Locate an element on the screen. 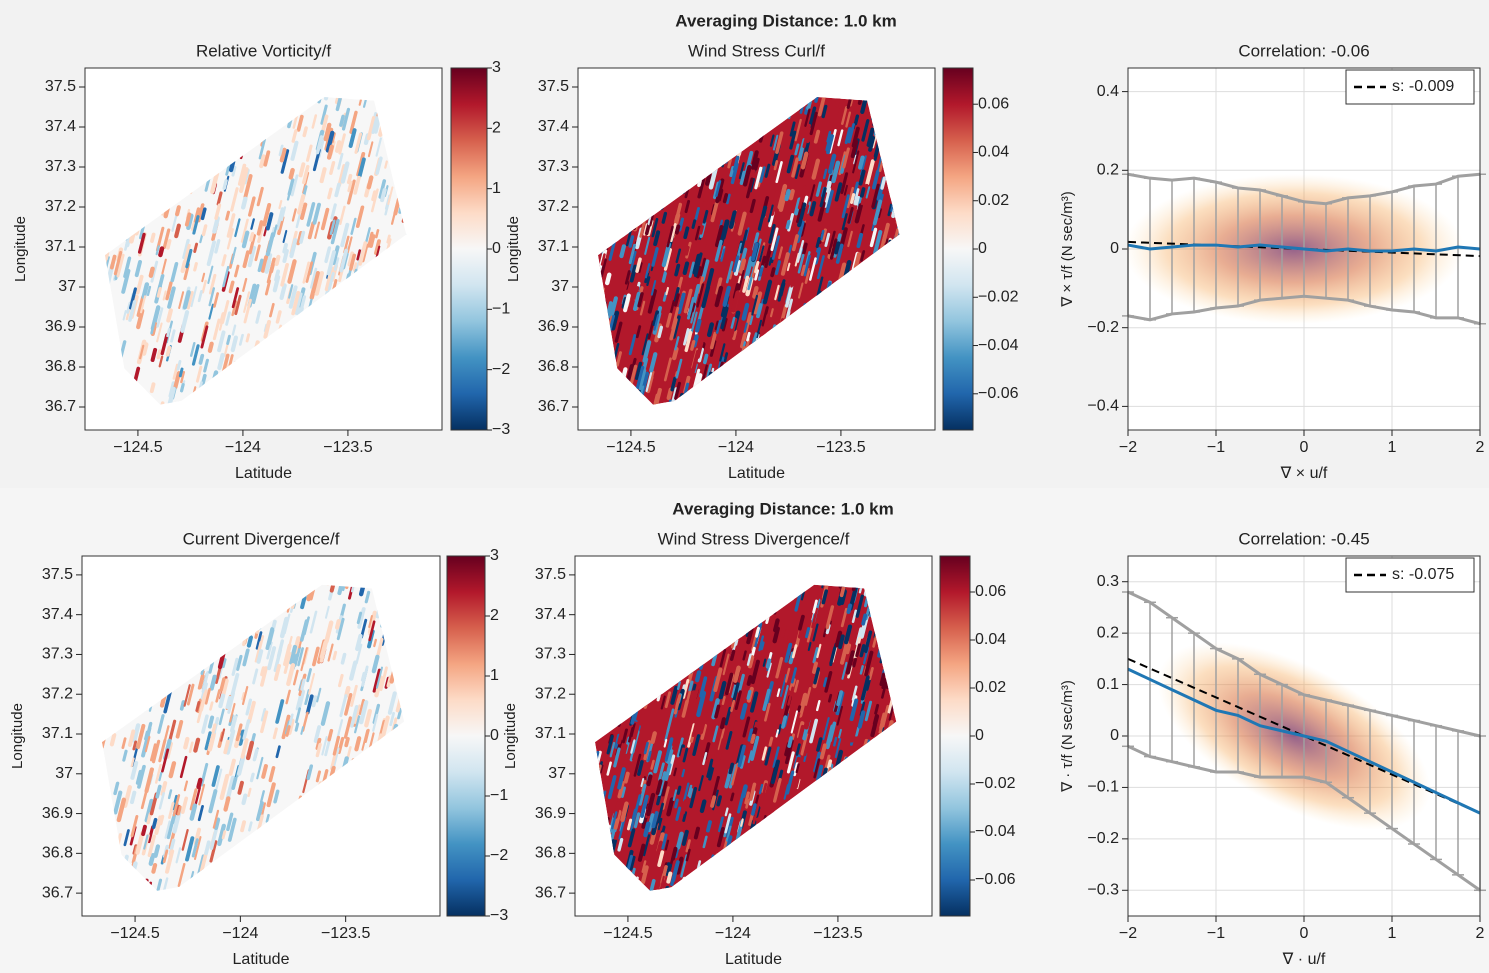  colorbar-tick-label: 1 is located at coordinates (494, 675).